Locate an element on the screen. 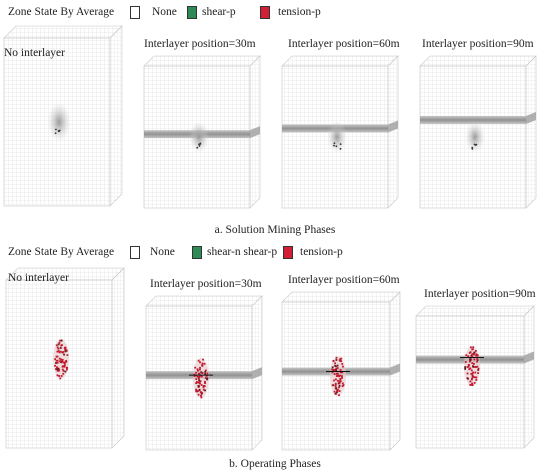  panel-b3-label: Interlayer position=60m is located at coordinates (344, 280).